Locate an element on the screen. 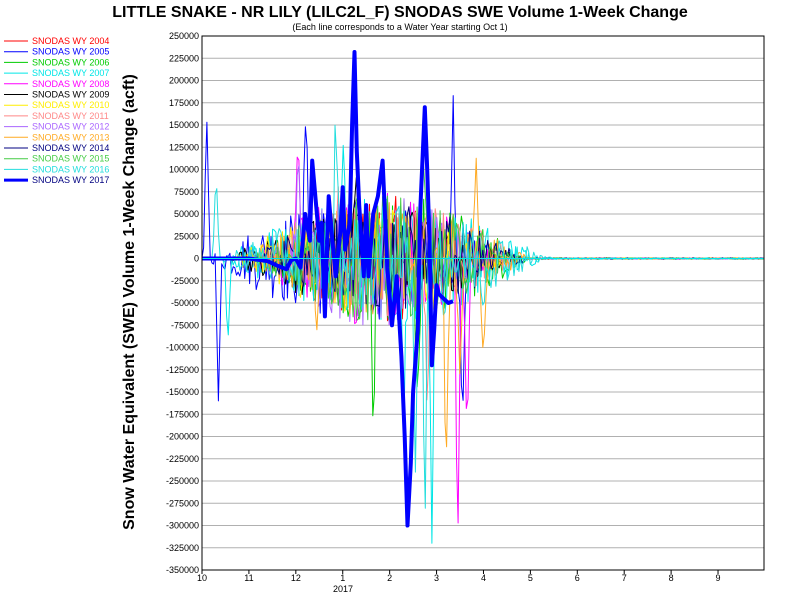  legend-item: SNODAS WY 2013 is located at coordinates (56, 137).